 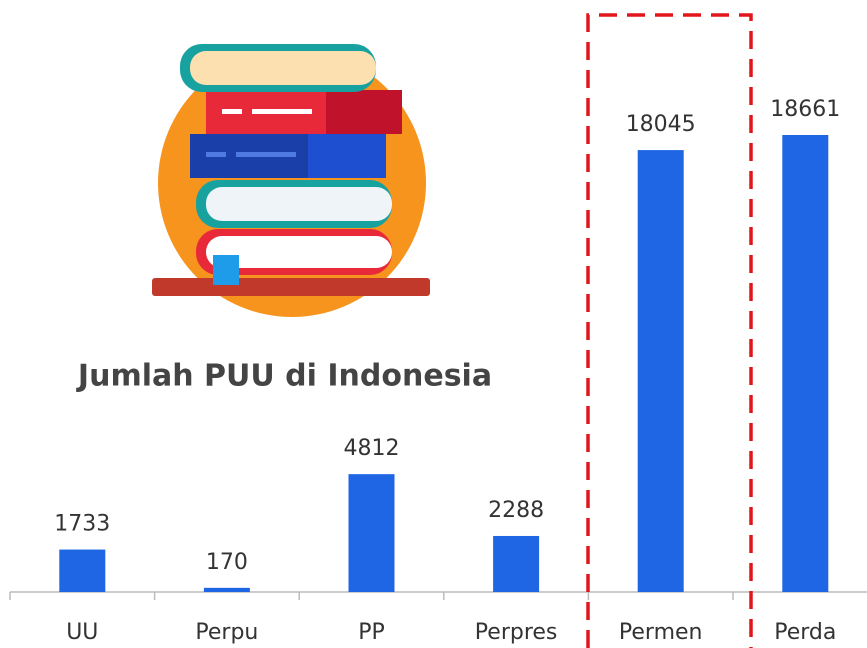 What do you see at coordinates (372, 448) in the screenshot?
I see `value-label: 4812` at bounding box center [372, 448].